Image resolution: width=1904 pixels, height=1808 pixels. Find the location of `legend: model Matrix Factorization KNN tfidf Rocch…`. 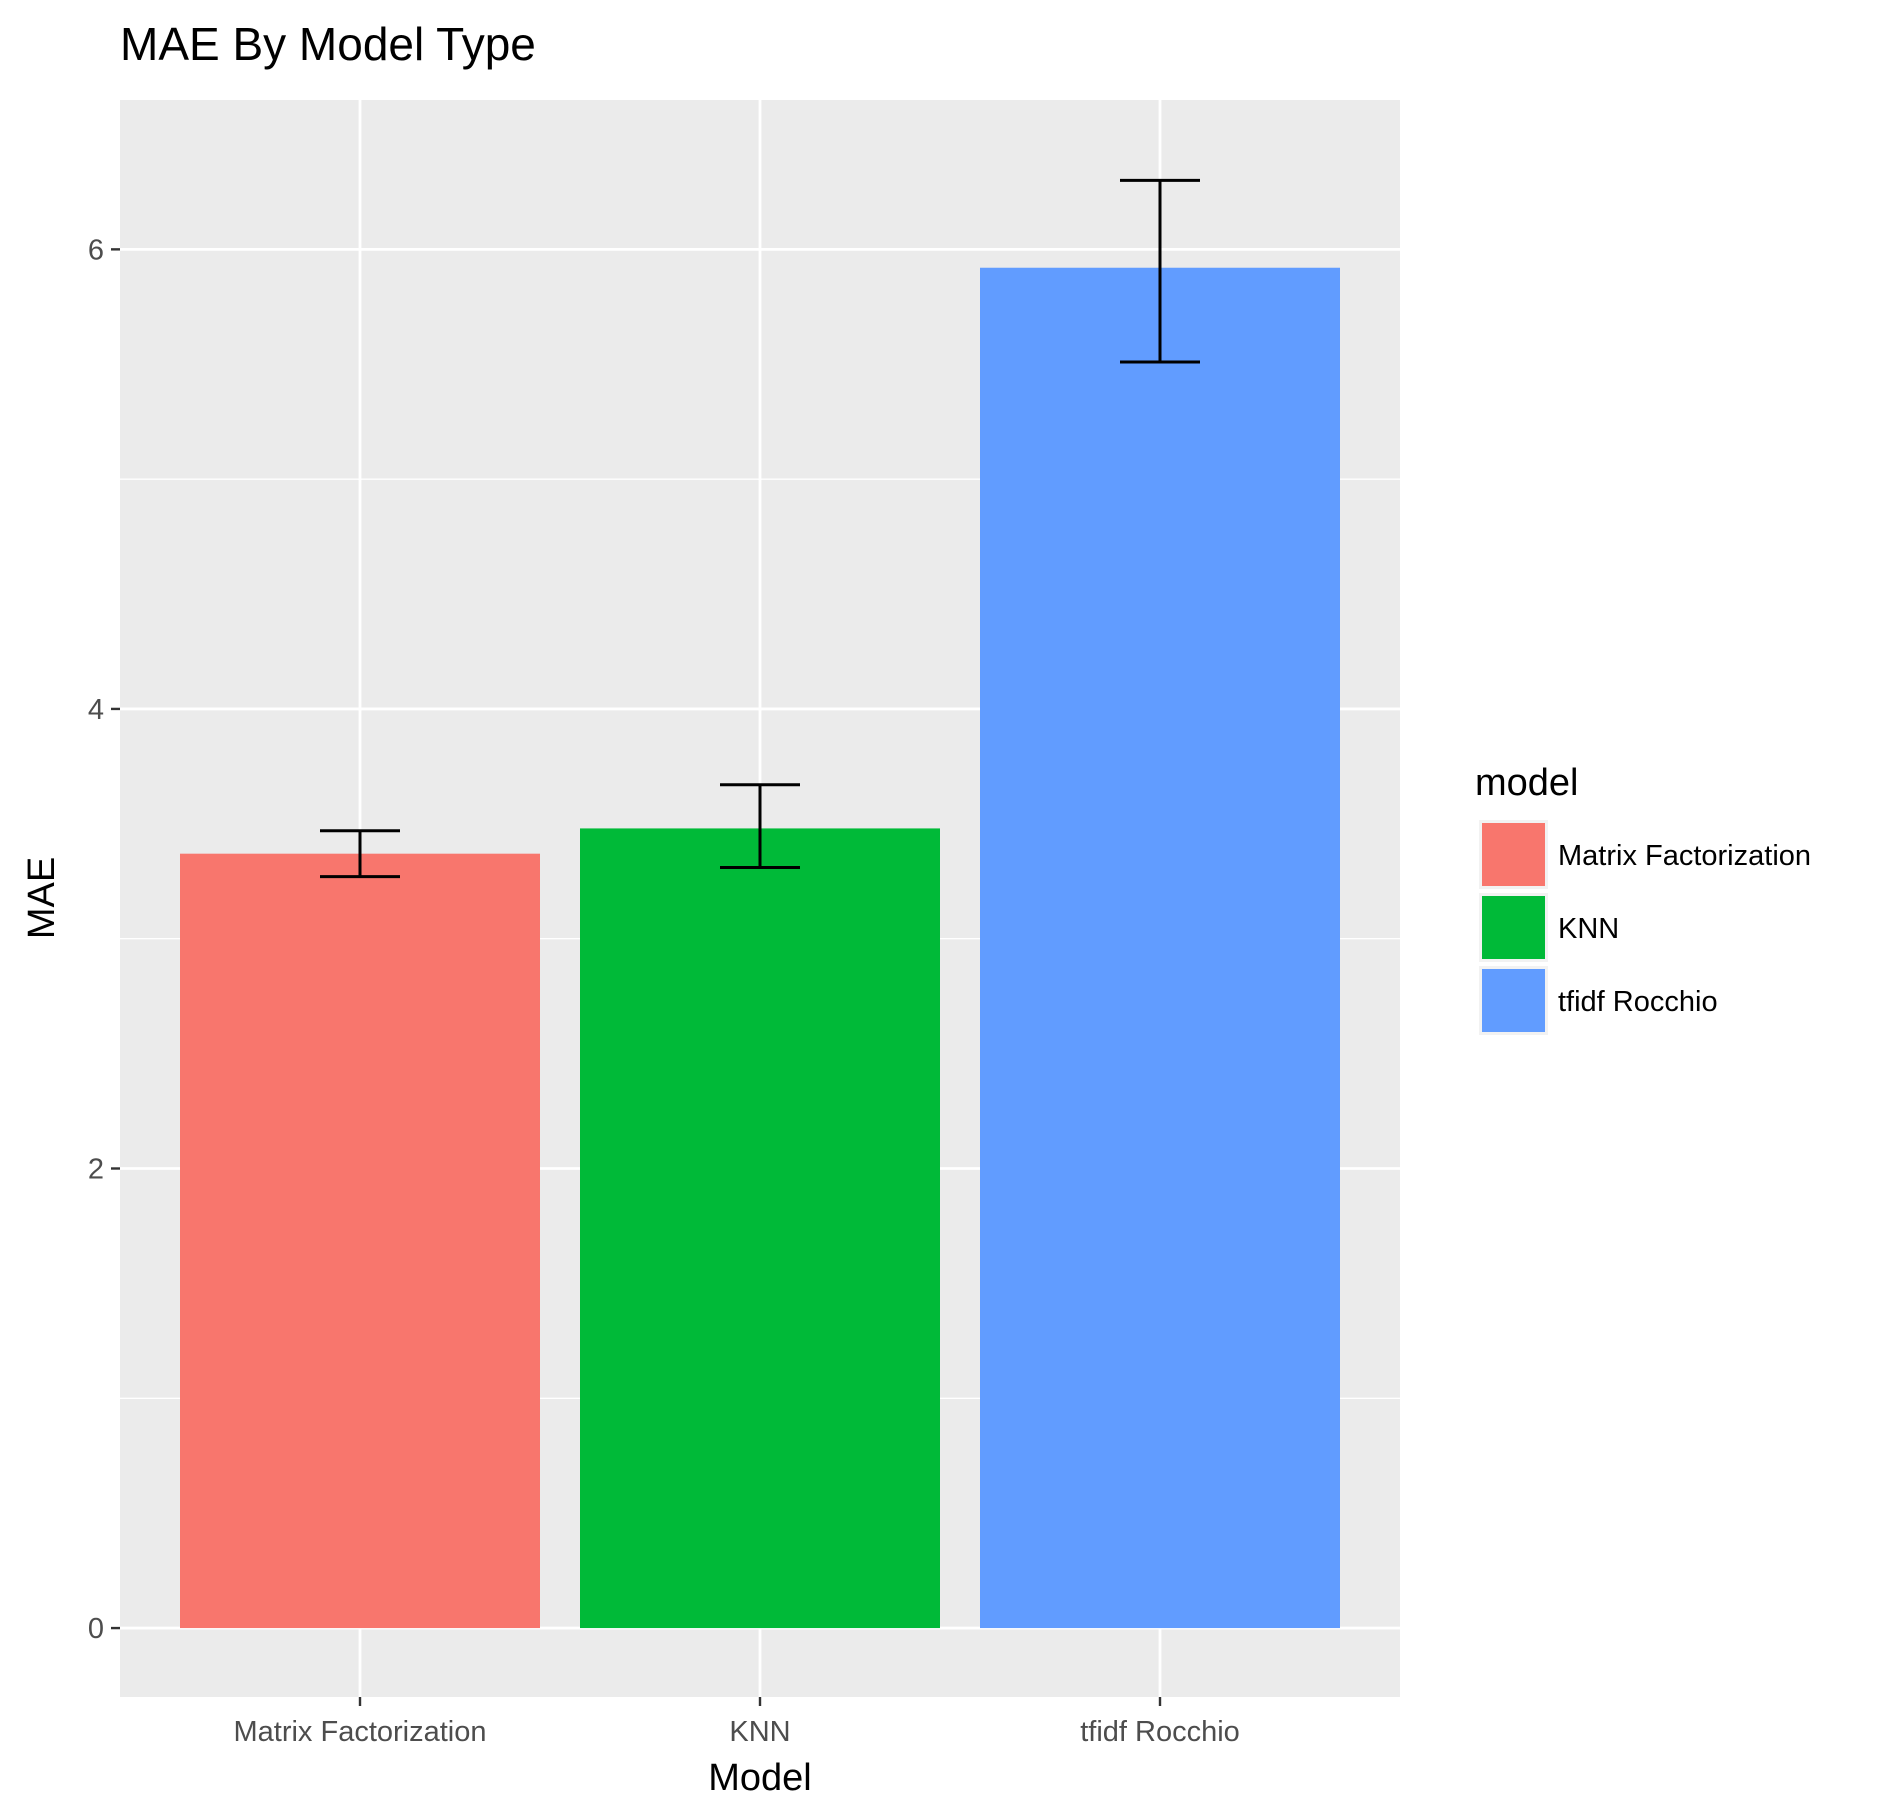

legend: model Matrix Factorization KNN tfidf Rocch… is located at coordinates (1643, 898).